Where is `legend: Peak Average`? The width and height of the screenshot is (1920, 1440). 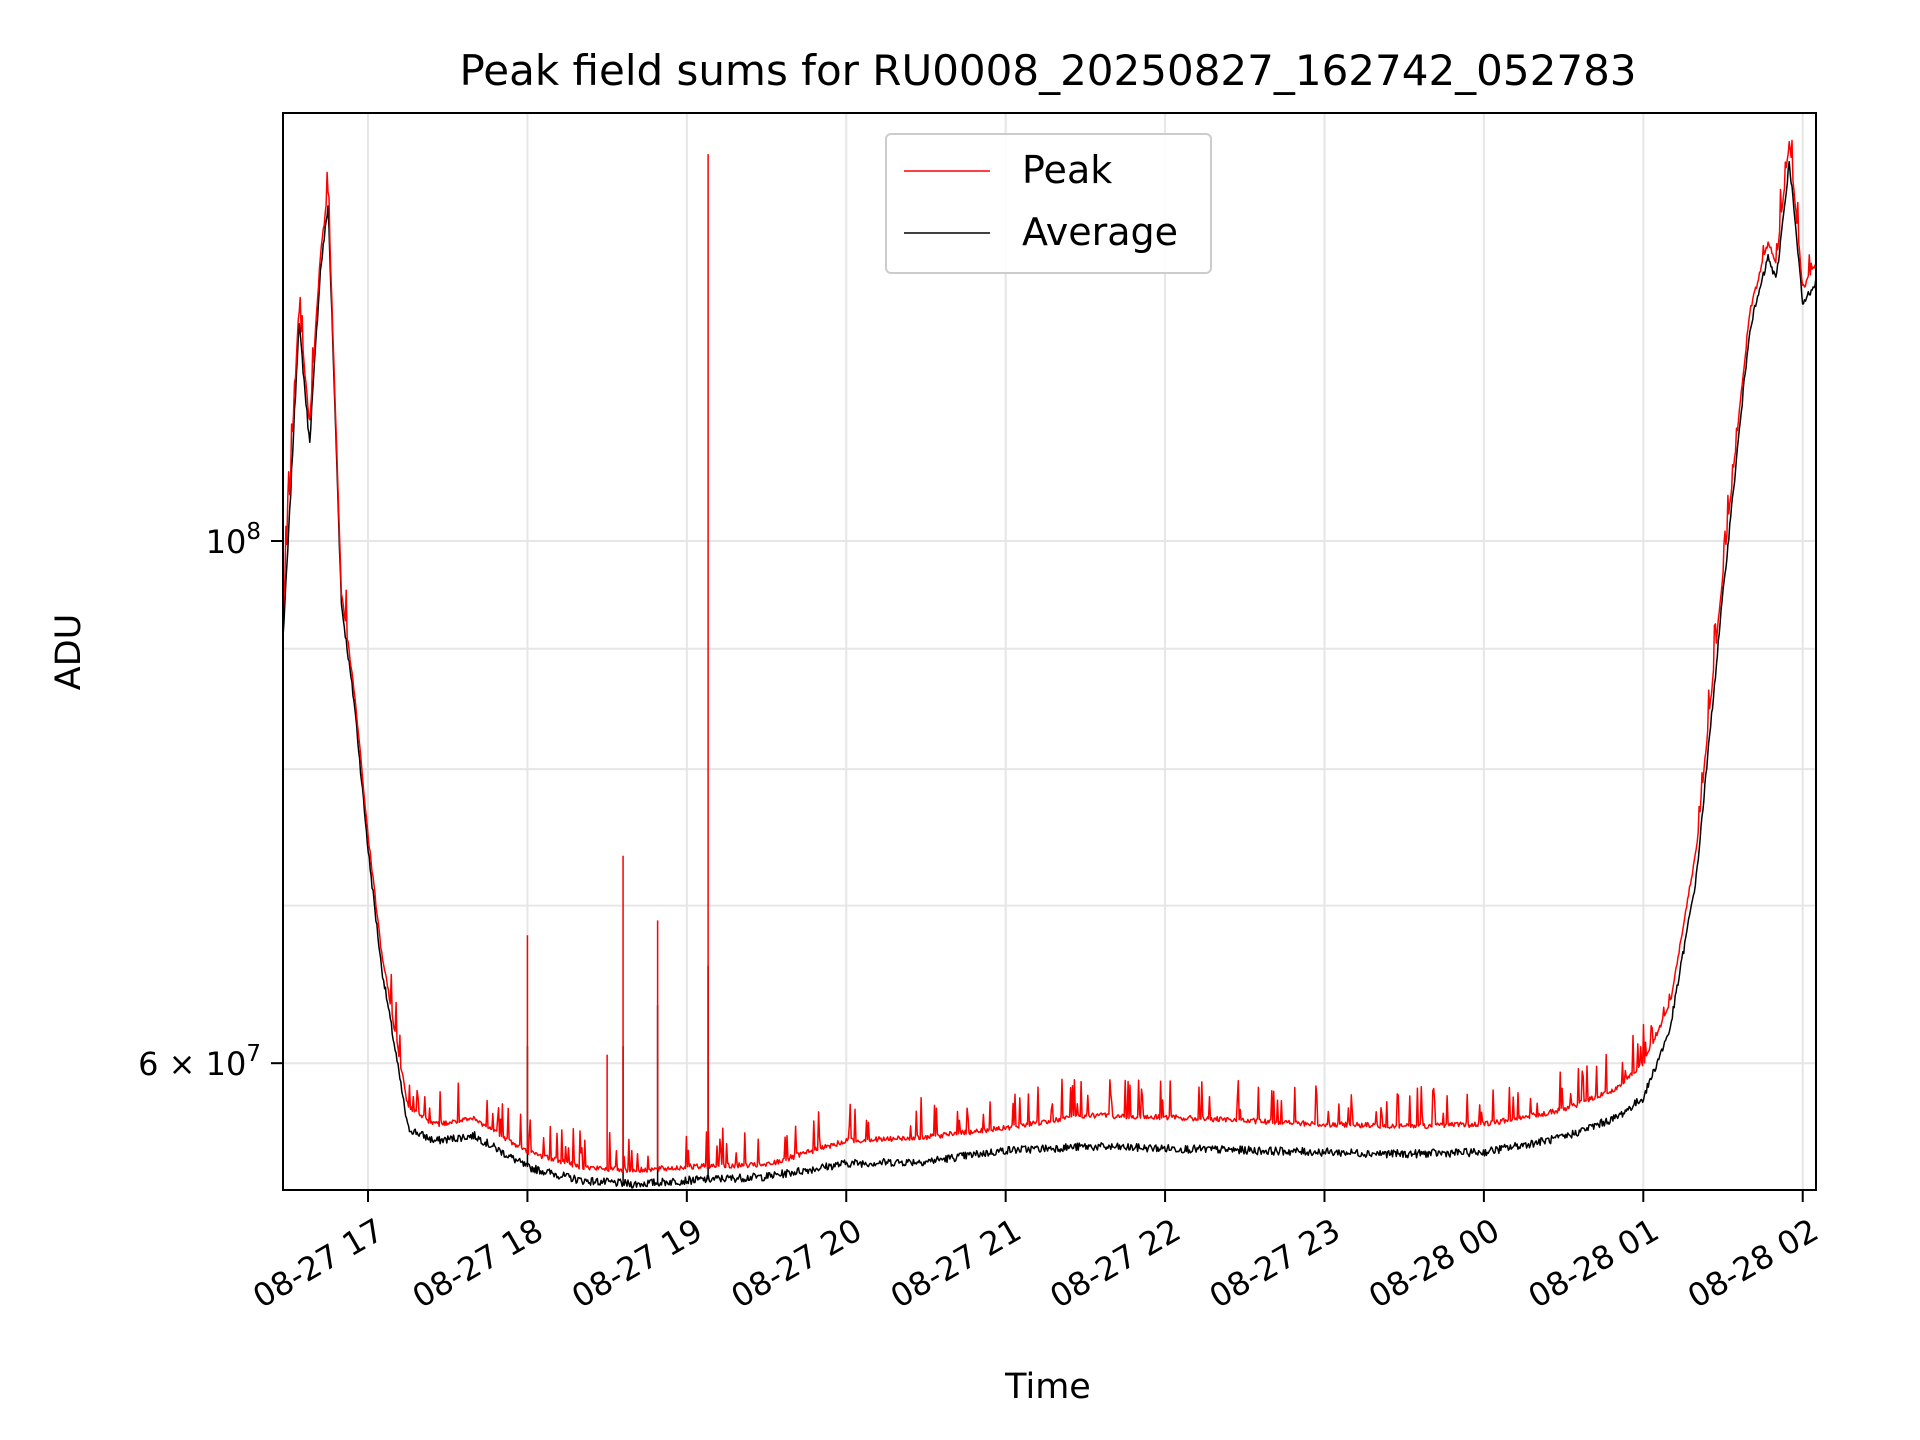 legend: Peak Average is located at coordinates (1048, 203).